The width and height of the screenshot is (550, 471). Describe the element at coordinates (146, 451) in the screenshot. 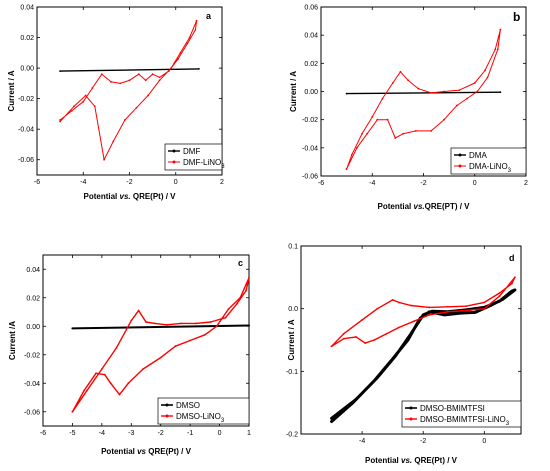

I see `x-axis-label: Potential vs QRE(Pt) / V` at that location.